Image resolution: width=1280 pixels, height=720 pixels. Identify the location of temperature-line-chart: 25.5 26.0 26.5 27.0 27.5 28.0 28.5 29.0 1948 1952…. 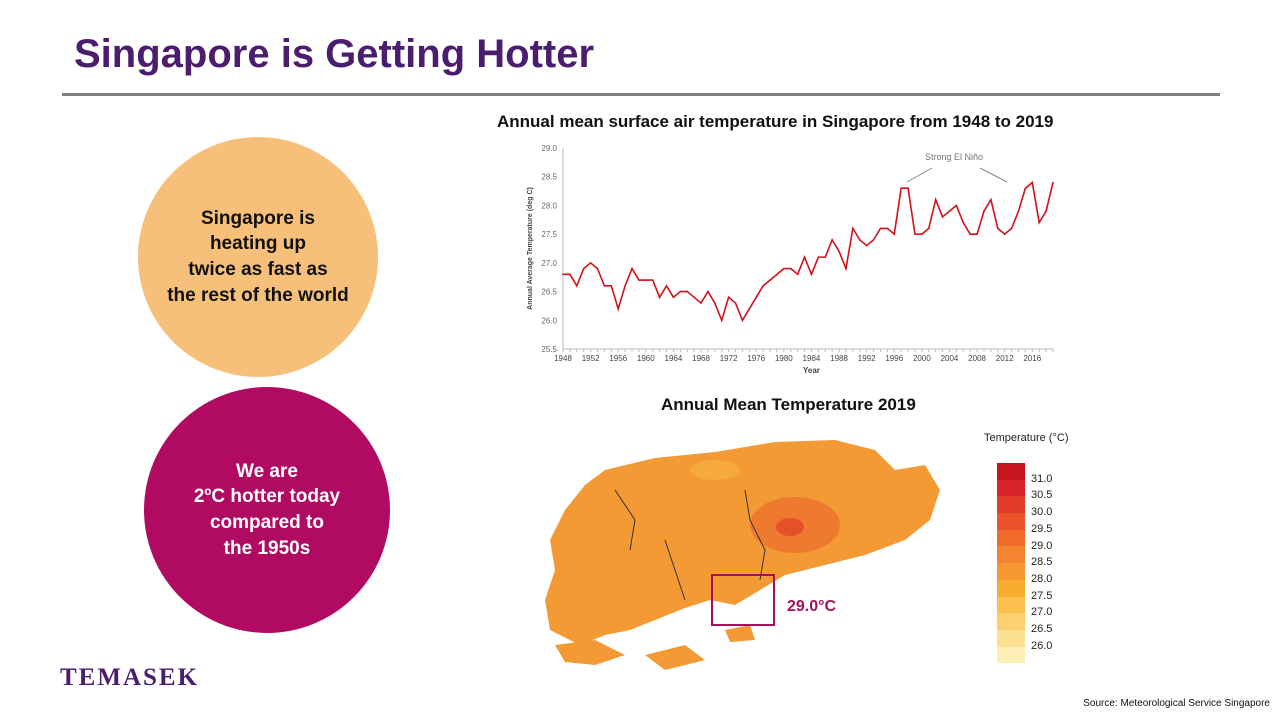
(790, 259).